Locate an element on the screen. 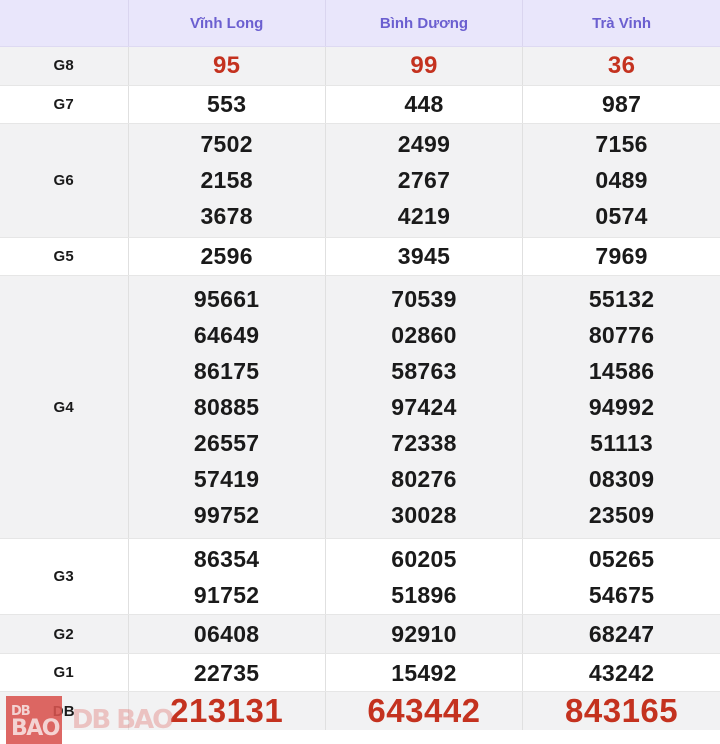  prize-numbers-g1-col3: 43242 is located at coordinates (621, 673).